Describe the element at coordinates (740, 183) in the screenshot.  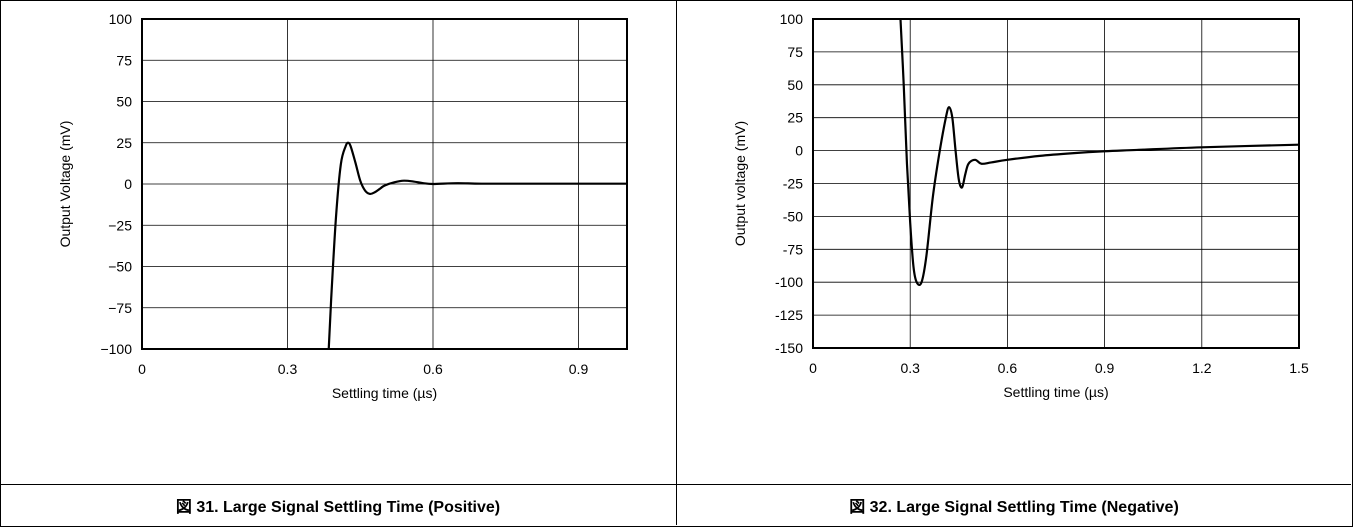
I see `y-axis-title: Output voltage (mV)` at that location.